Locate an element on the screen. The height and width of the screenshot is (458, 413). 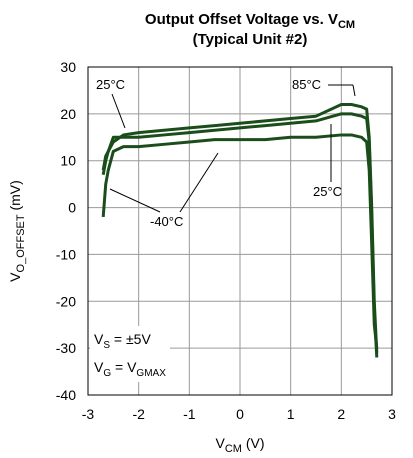
cond-text: = V is located at coordinates (124, 367).